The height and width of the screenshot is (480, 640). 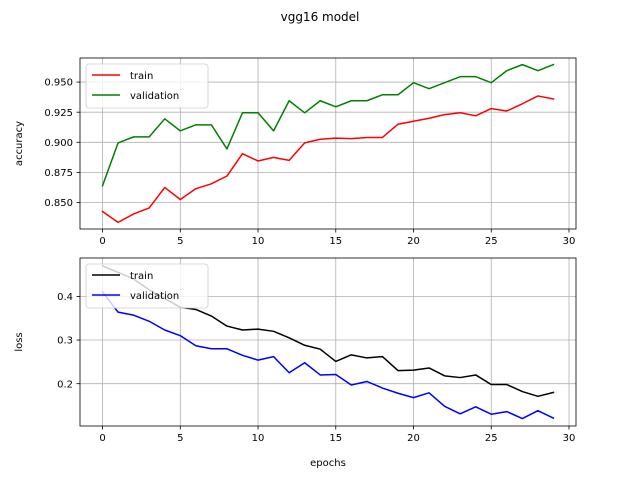 I want to click on y-tick-label: 0.3, so click(x=65, y=341).